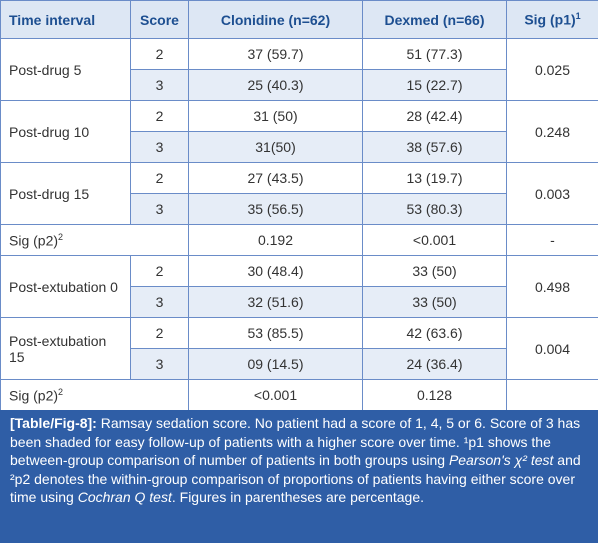 The image size is (598, 543). I want to click on caption-text: . Figures in parentheses are percentage., so click(298, 497).